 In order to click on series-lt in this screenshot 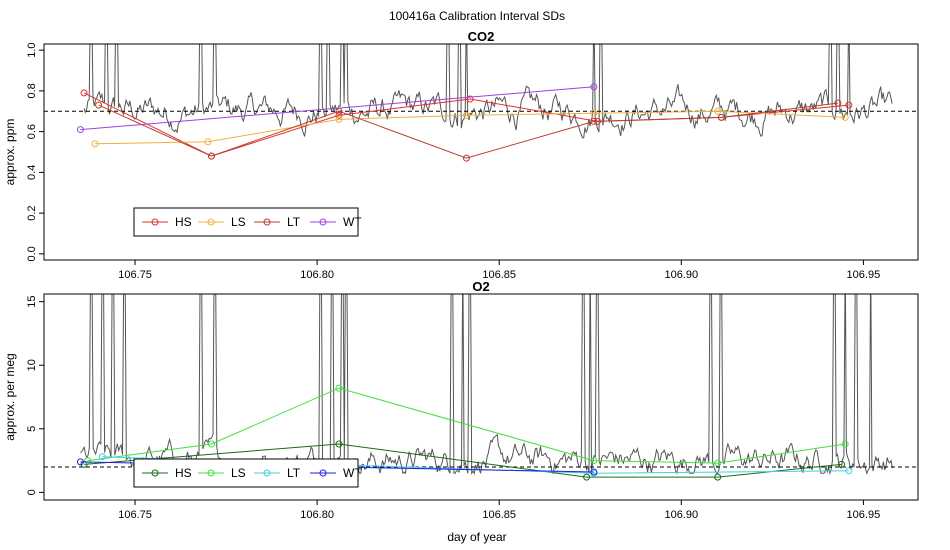, I will do `click(468, 130)`.